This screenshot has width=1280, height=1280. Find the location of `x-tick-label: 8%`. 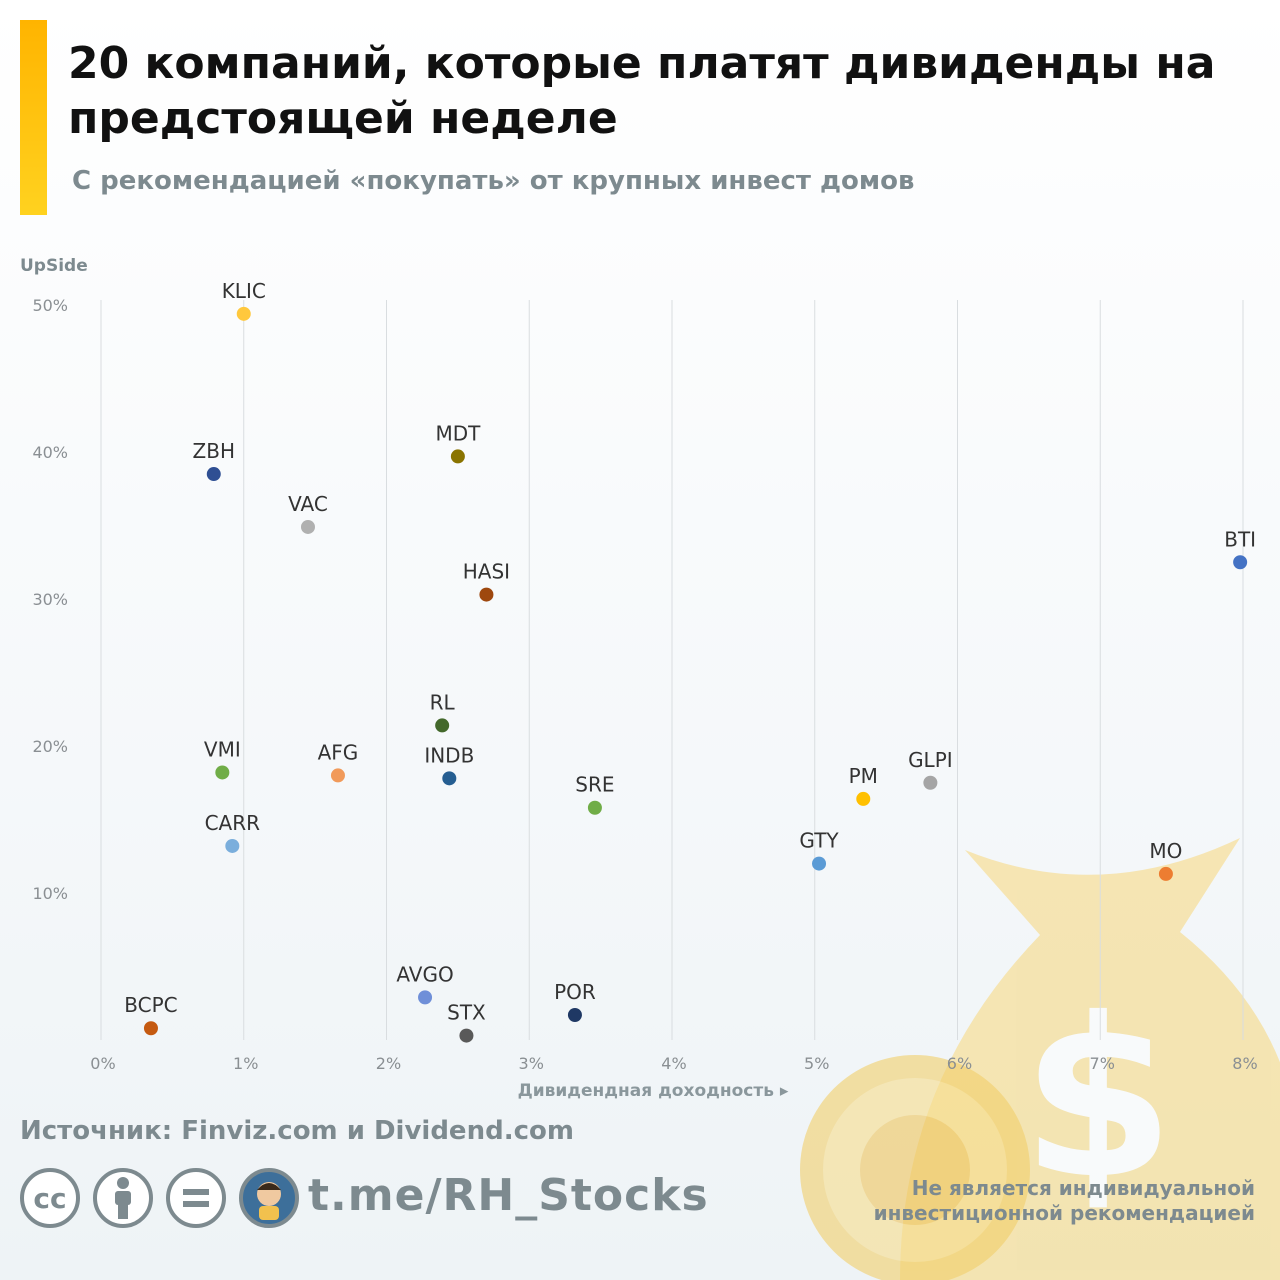

x-tick-label: 8% is located at coordinates (1244, 1063).